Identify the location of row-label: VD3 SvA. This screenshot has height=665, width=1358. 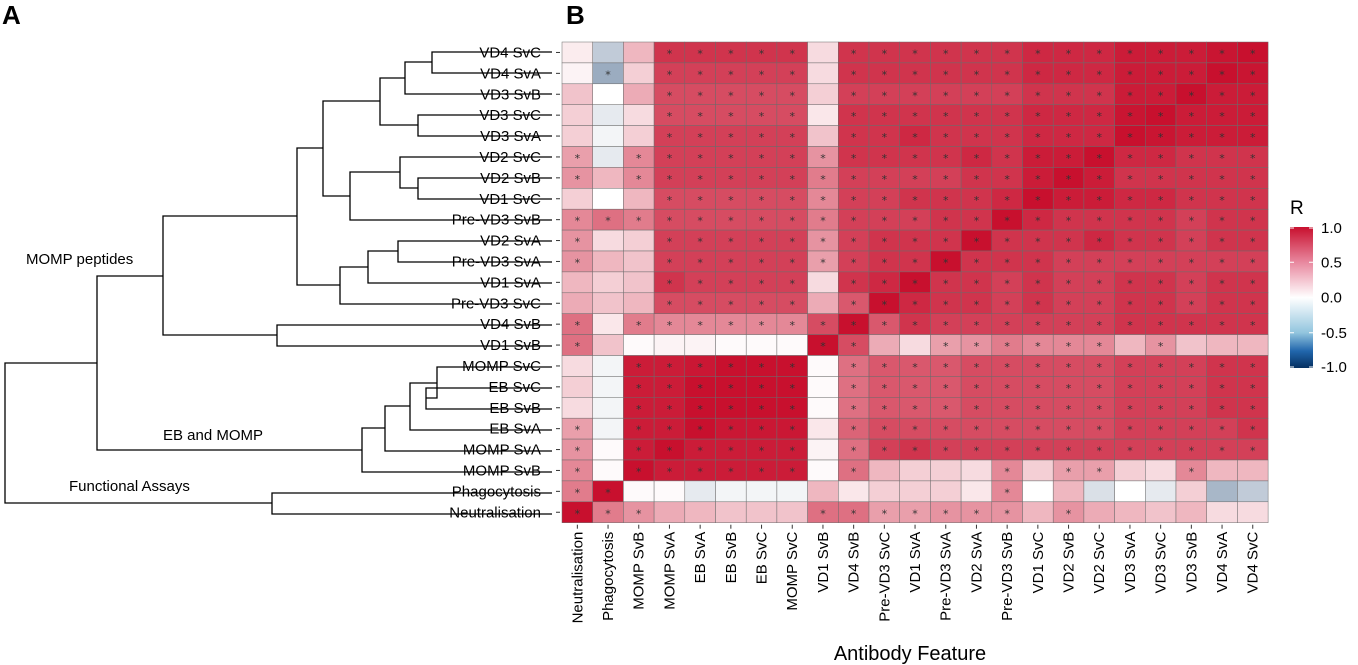
(510, 136).